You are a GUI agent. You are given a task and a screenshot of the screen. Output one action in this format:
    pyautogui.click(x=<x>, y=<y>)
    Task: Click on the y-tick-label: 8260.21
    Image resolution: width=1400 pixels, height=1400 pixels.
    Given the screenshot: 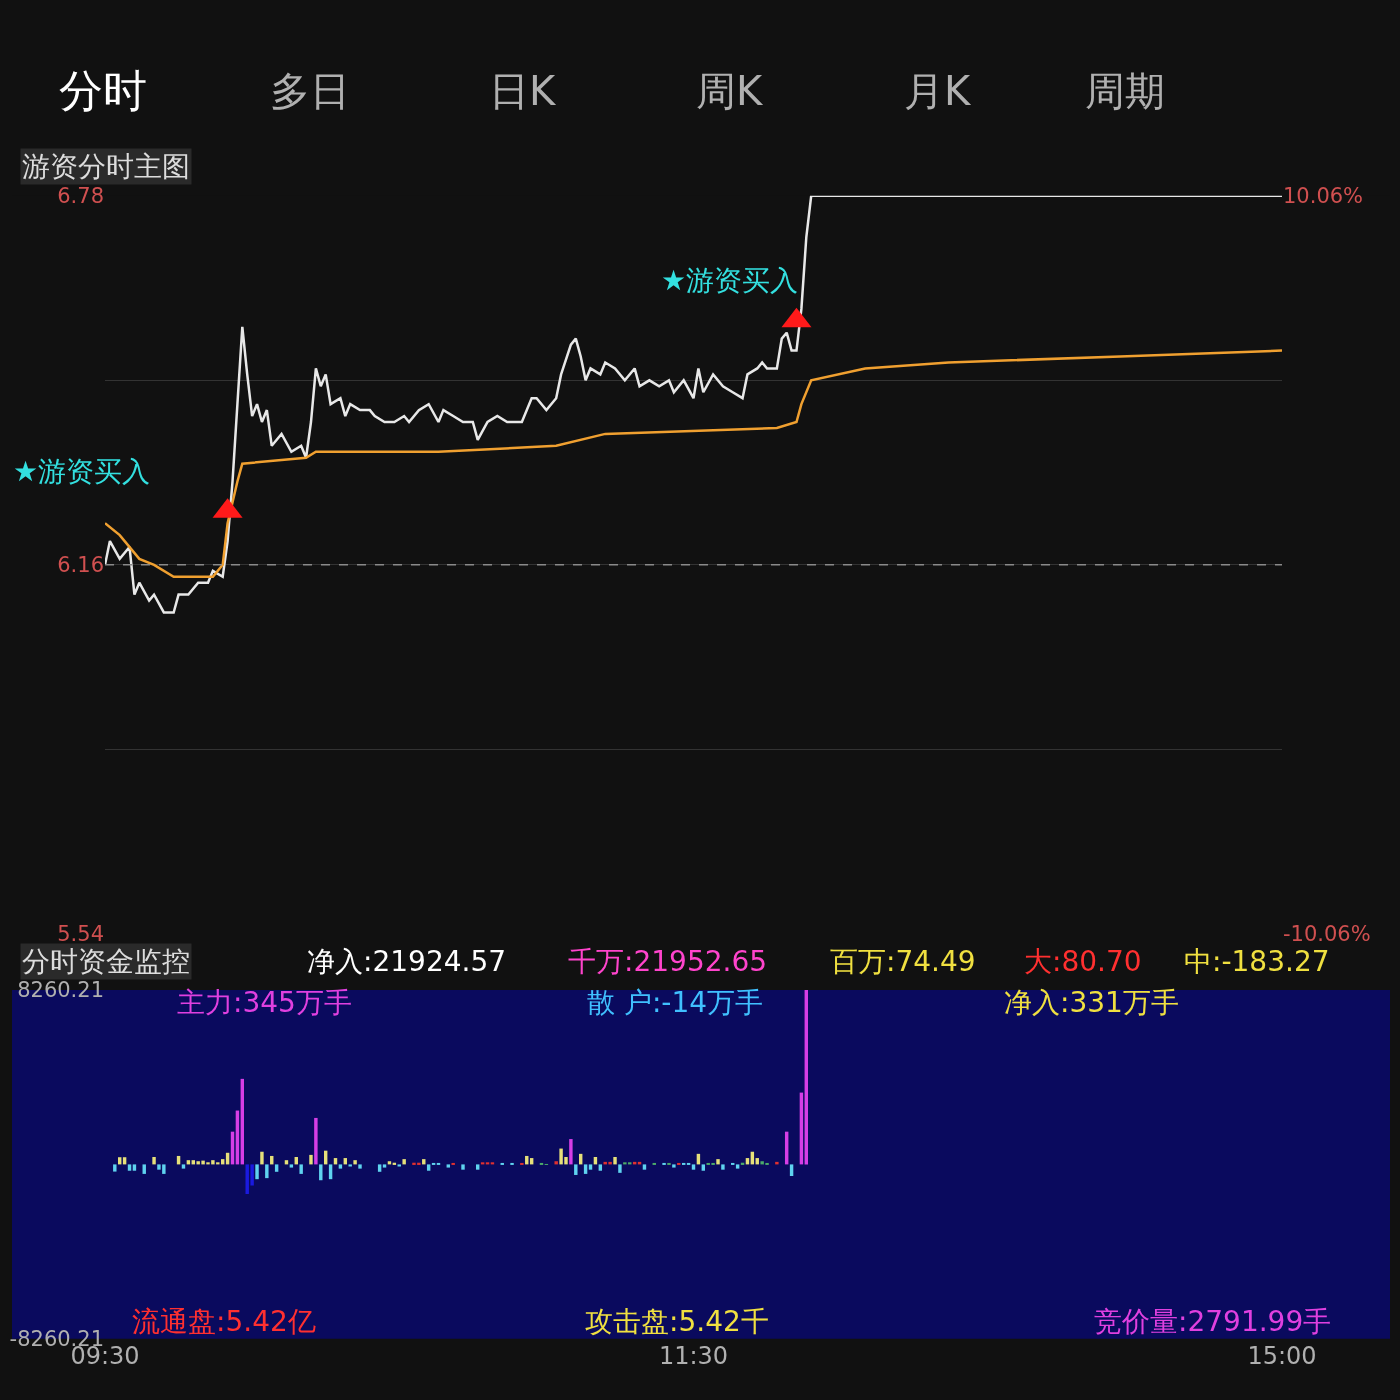 What is the action you would take?
    pyautogui.click(x=60, y=990)
    